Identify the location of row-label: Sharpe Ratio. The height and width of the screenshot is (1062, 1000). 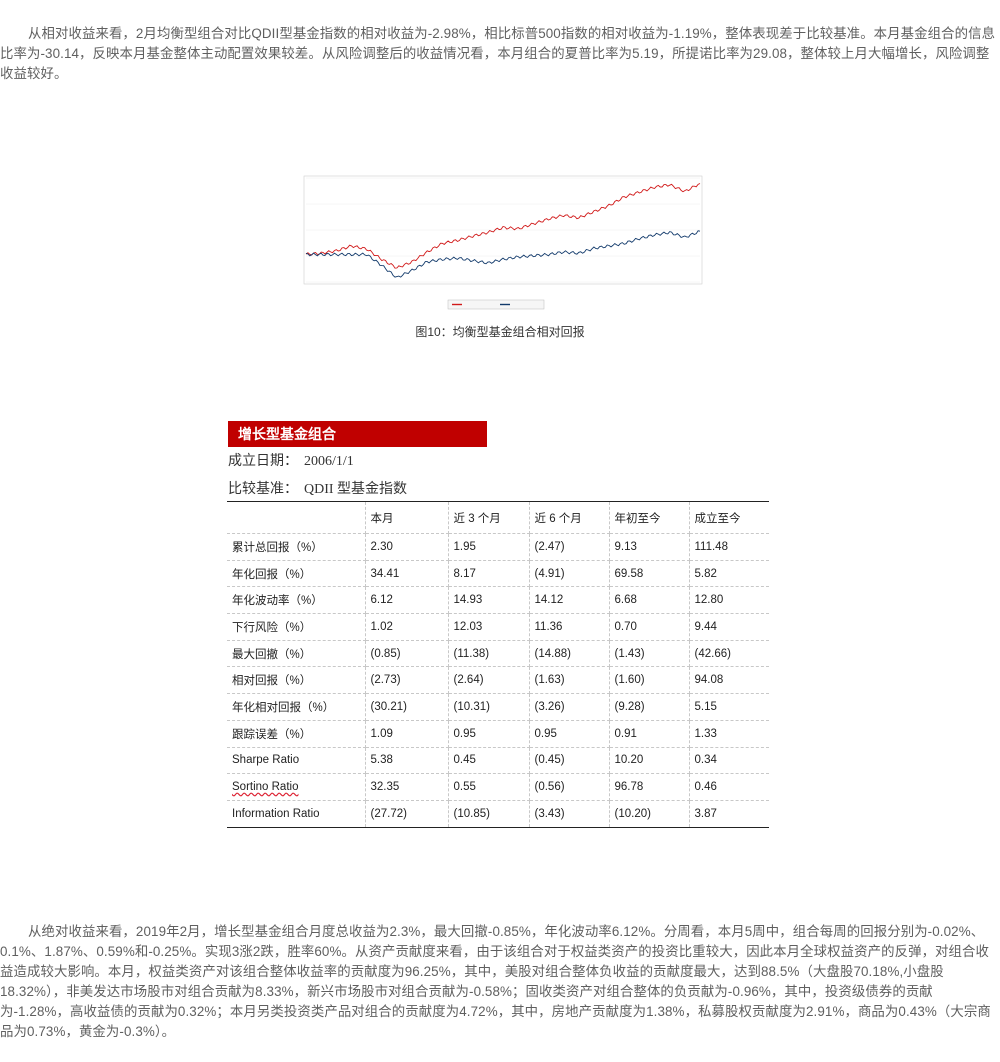
(296, 760).